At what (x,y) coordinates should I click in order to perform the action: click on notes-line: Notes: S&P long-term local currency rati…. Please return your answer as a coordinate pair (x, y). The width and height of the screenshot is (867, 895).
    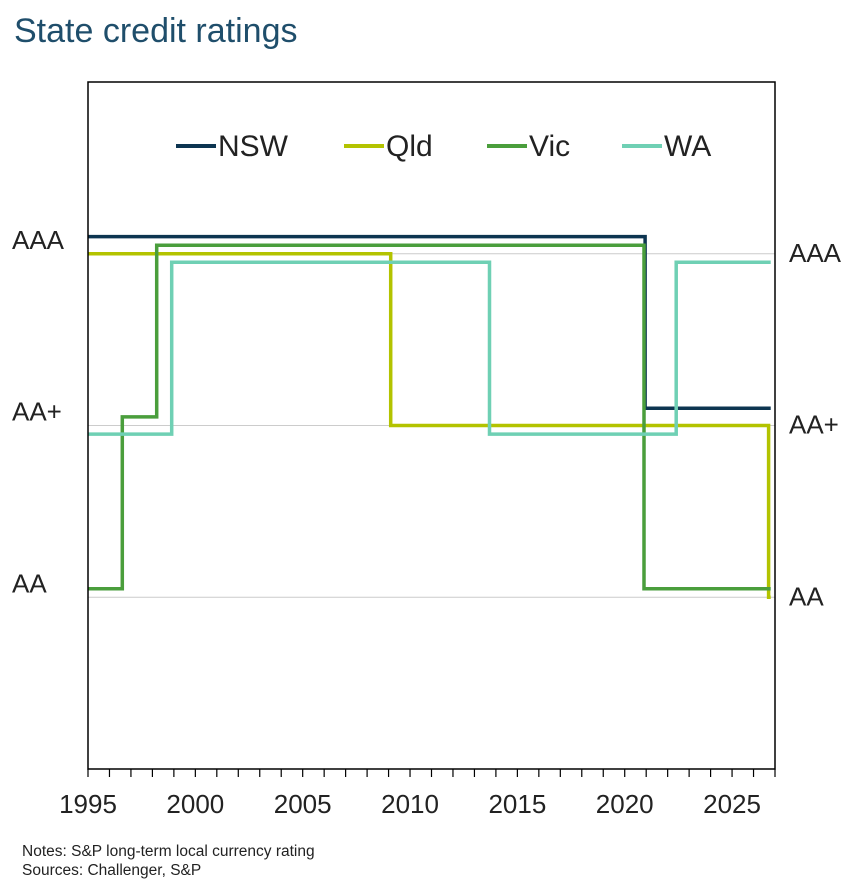
    Looking at the image, I should click on (168, 851).